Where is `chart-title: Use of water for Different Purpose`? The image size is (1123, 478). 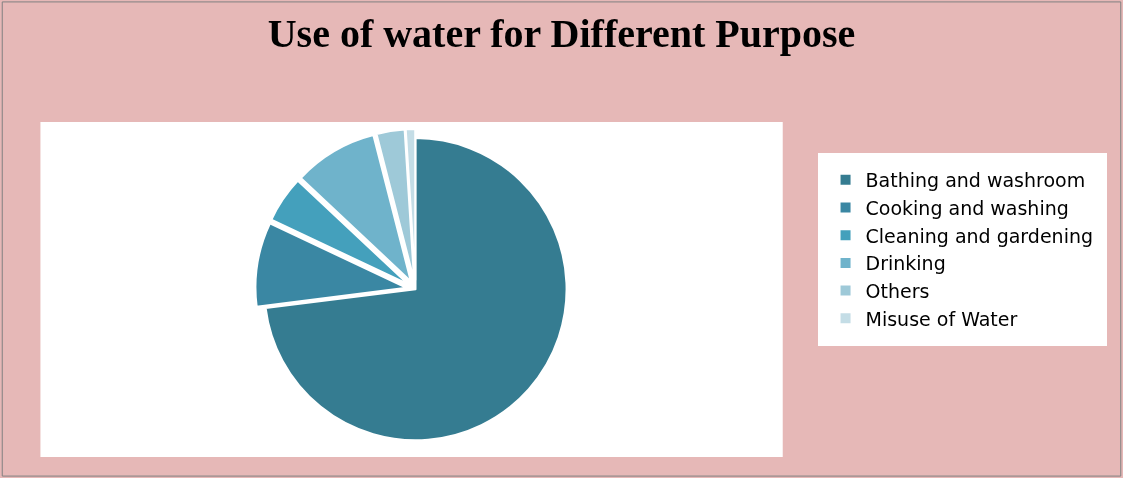
chart-title: Use of water for Different Purpose is located at coordinates (561, 34).